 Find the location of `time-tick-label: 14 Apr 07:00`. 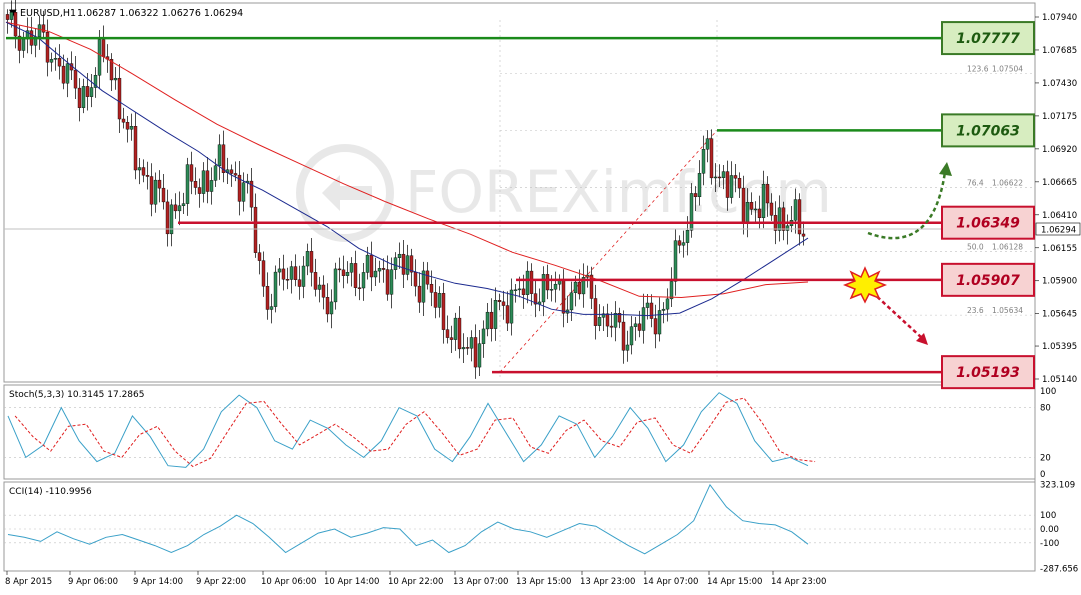

time-tick-label: 14 Apr 07:00 is located at coordinates (670, 582).